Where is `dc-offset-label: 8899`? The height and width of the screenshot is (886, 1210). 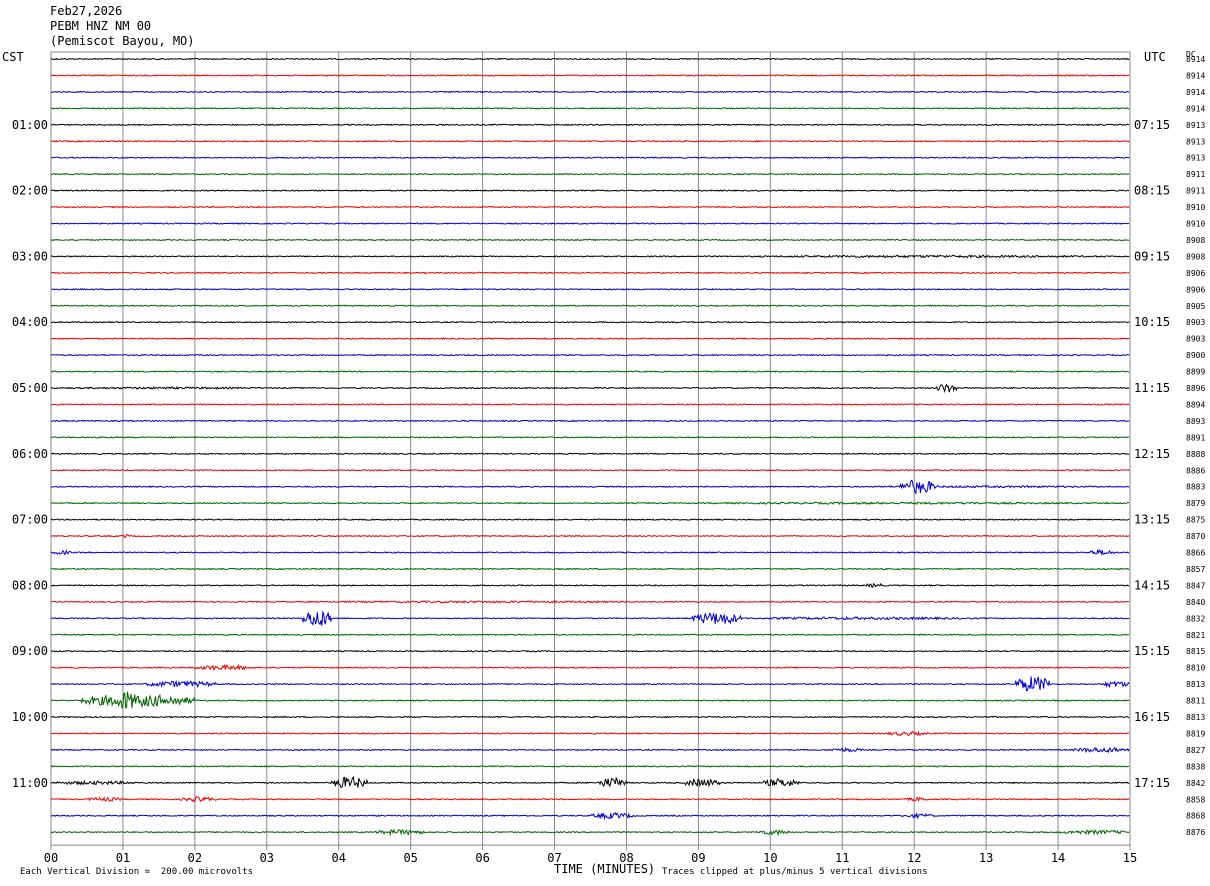
dc-offset-label: 8899 is located at coordinates (1195, 372).